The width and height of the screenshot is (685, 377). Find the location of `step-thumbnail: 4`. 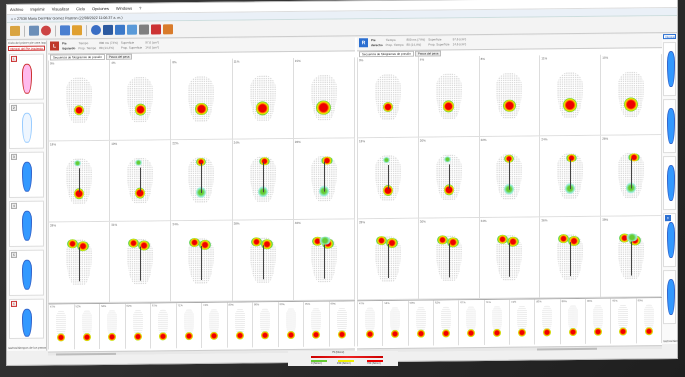

step-thumbnail: 4 is located at coordinates (26, 223).